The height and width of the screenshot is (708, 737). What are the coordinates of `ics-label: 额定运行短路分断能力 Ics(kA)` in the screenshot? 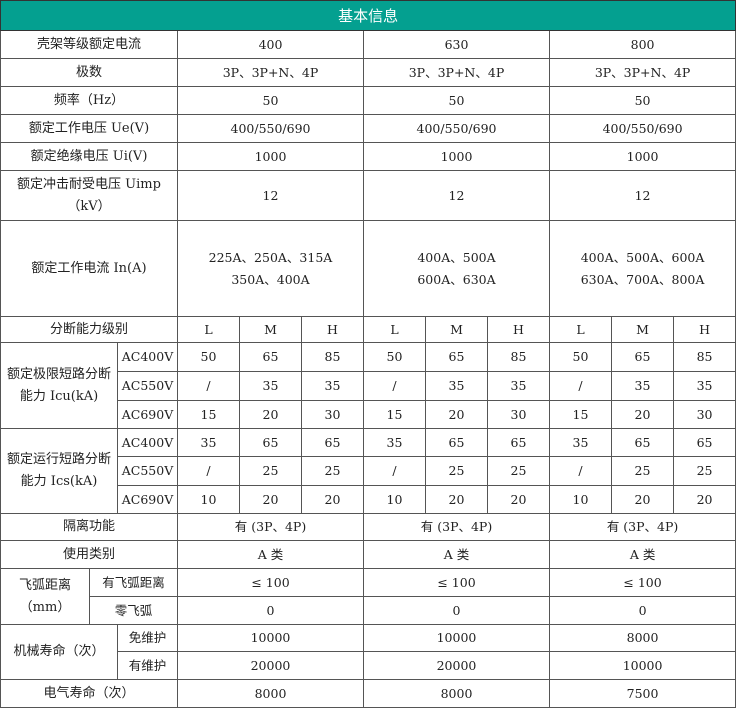 It's located at (59, 471).